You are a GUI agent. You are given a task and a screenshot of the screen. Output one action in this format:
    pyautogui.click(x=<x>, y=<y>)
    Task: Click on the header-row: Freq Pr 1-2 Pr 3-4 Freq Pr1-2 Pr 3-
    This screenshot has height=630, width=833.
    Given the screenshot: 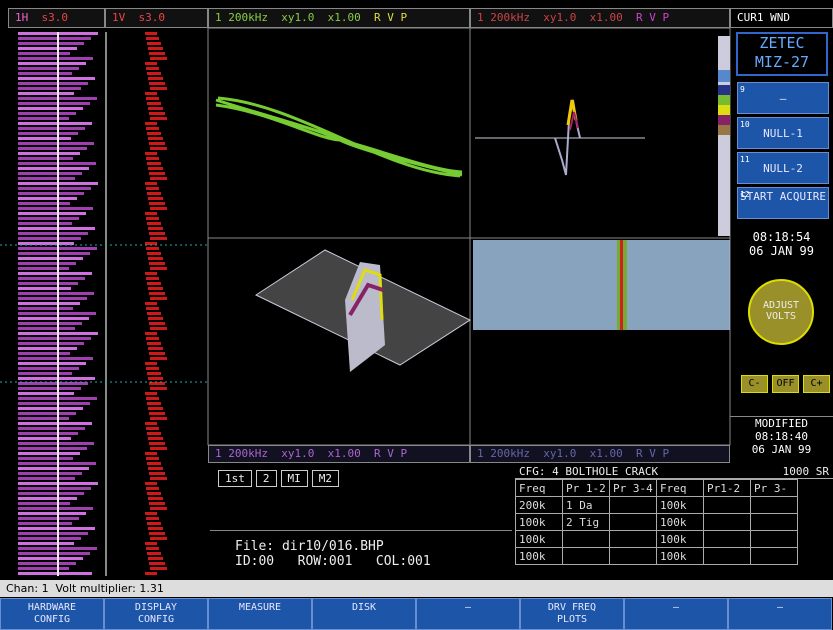 What is the action you would take?
    pyautogui.click(x=656, y=488)
    